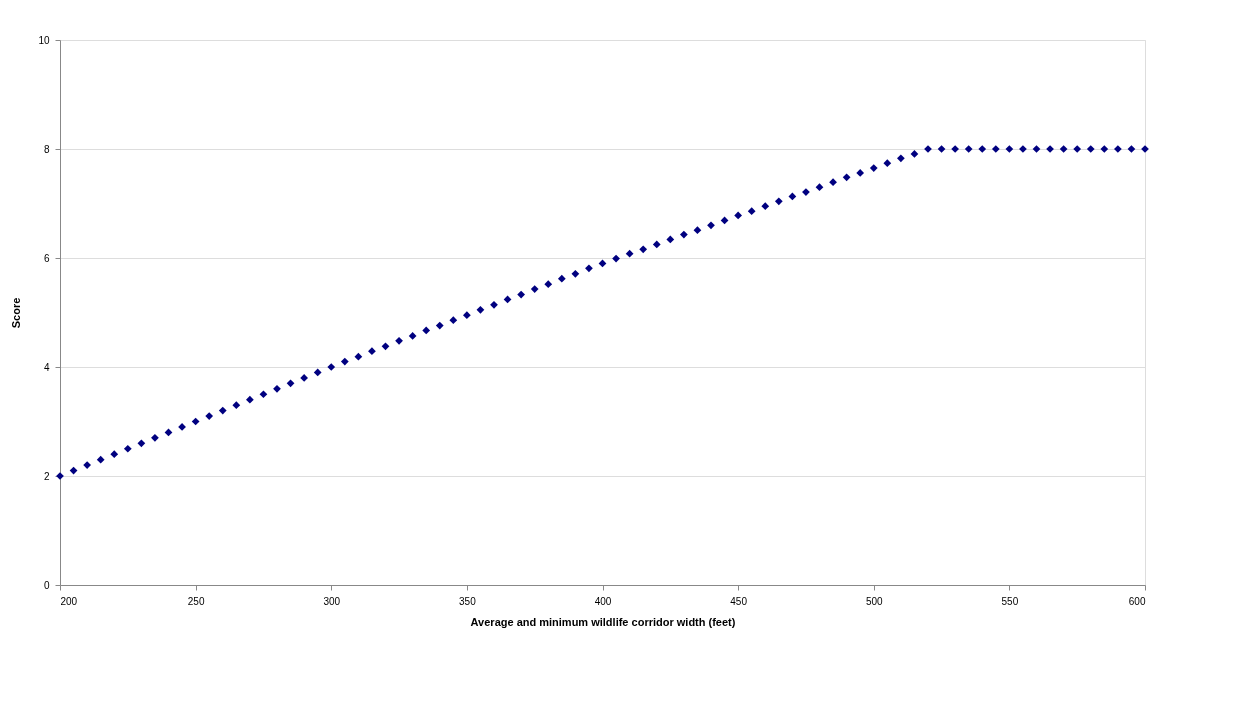  What do you see at coordinates (46, 585) in the screenshot?
I see `y-tick-label: 0` at bounding box center [46, 585].